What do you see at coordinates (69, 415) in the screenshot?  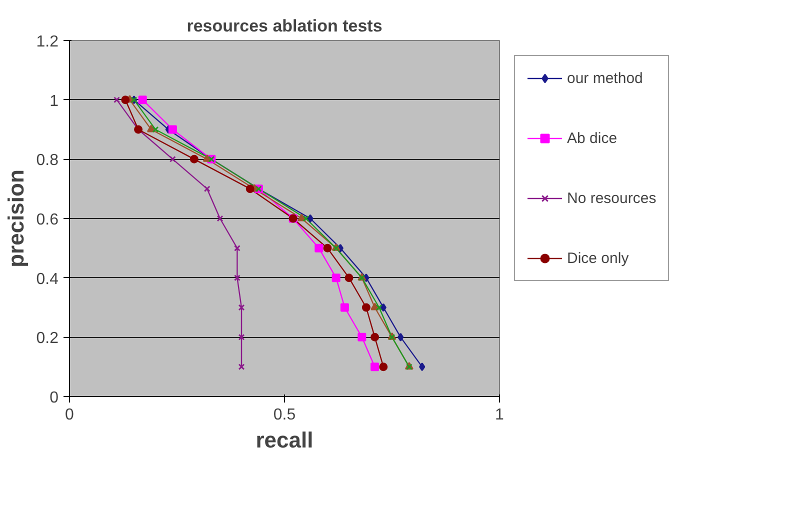 I see `x-tick-label: 0` at bounding box center [69, 415].